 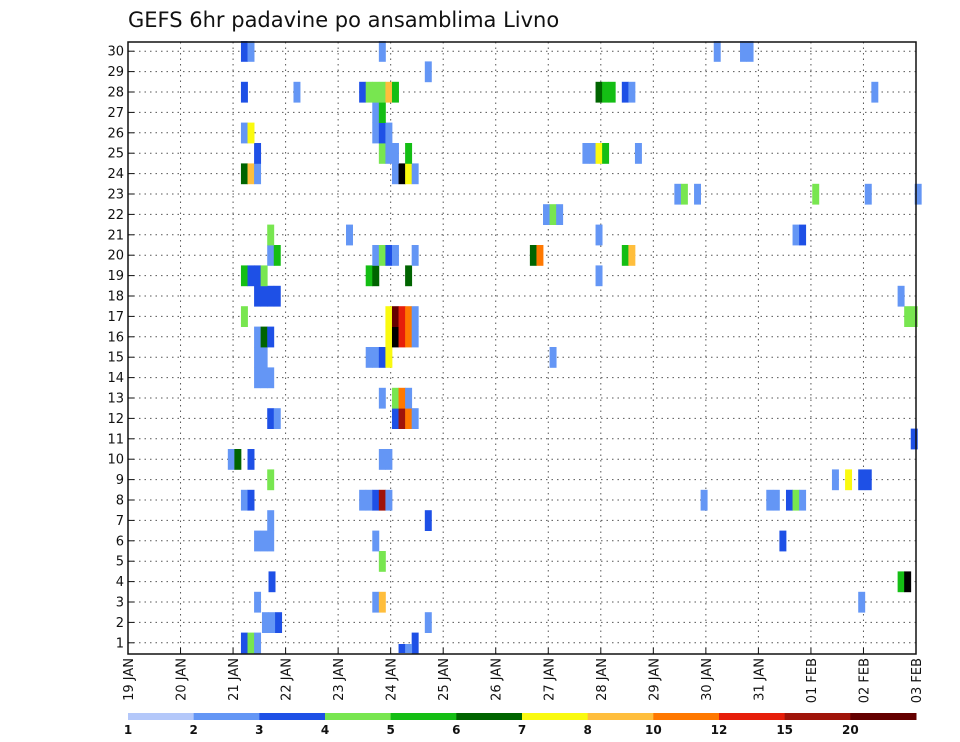 What do you see at coordinates (707, 679) in the screenshot?
I see `x-tick-label: 30 JAN` at bounding box center [707, 679].